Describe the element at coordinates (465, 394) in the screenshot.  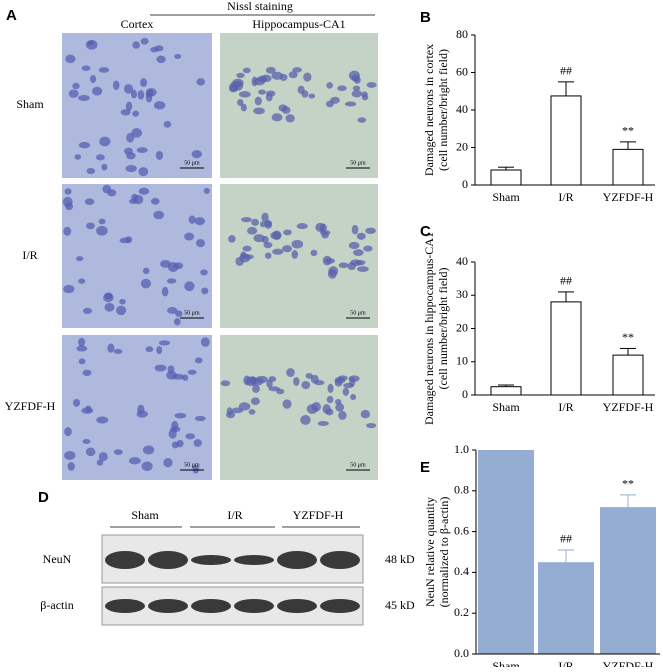
I see `y-tick-label: 0` at that location.